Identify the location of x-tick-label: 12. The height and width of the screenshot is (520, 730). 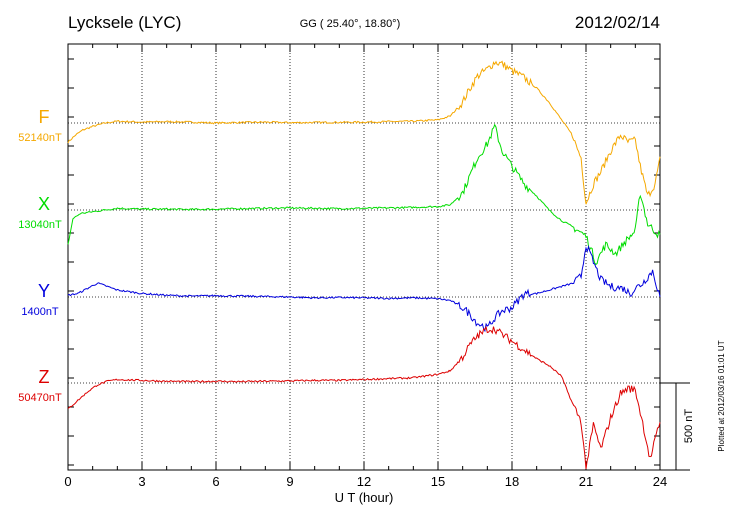
(364, 481).